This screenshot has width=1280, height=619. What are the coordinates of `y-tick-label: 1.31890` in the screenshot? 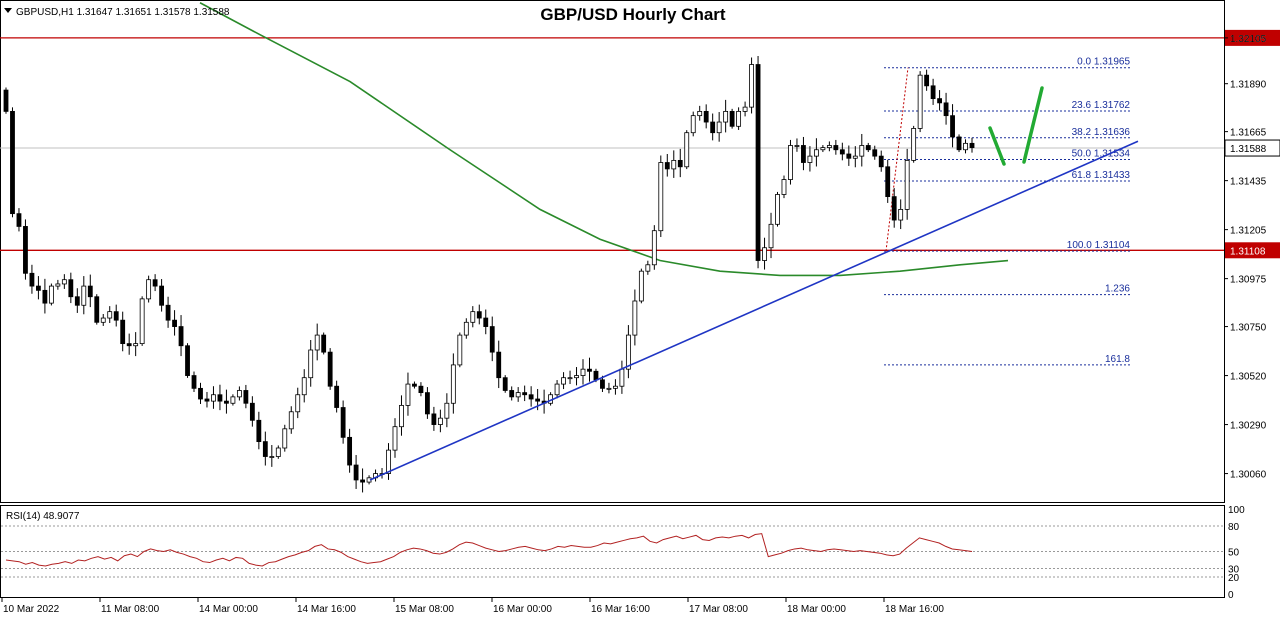 It's located at (1248, 85).